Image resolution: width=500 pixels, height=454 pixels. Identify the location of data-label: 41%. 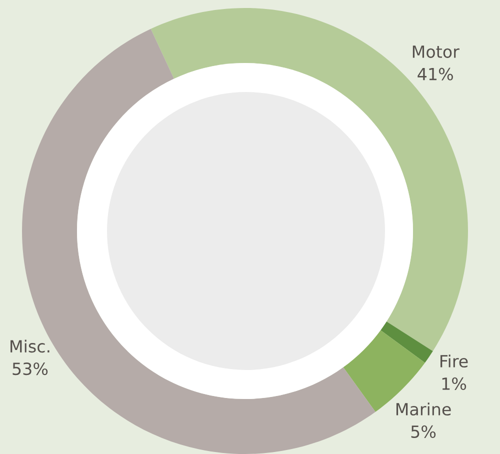
(435, 74).